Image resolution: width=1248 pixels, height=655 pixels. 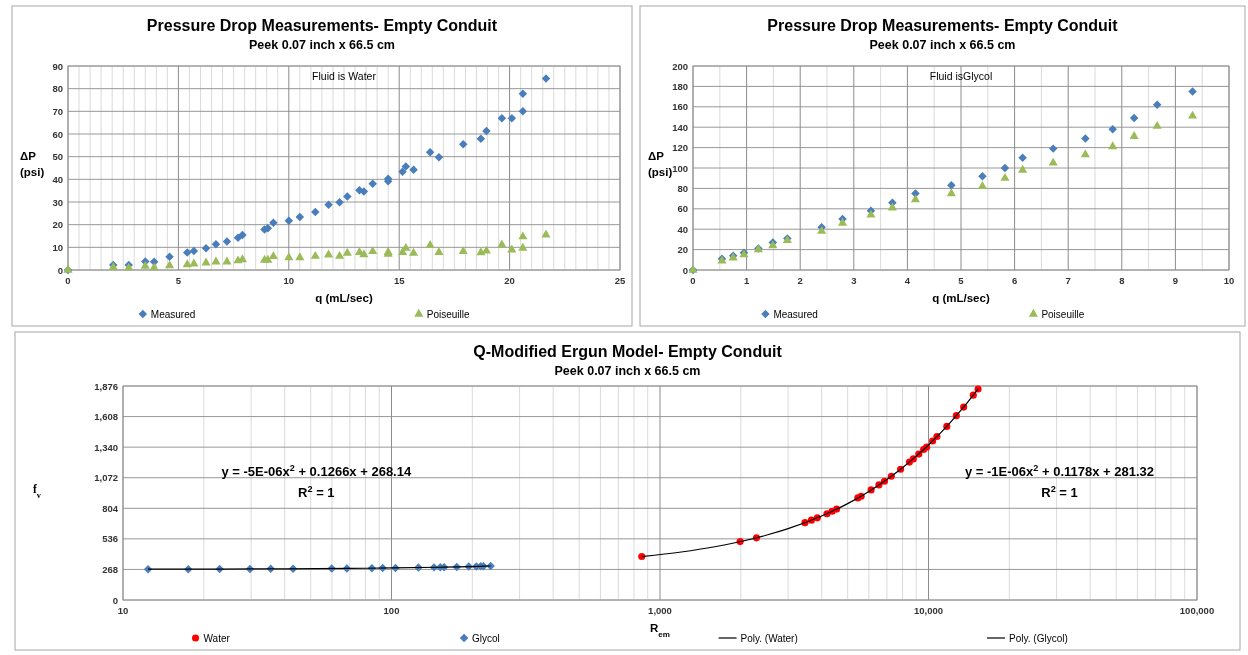 What do you see at coordinates (680, 127) in the screenshot?
I see `y-tick-label: 140` at bounding box center [680, 127].